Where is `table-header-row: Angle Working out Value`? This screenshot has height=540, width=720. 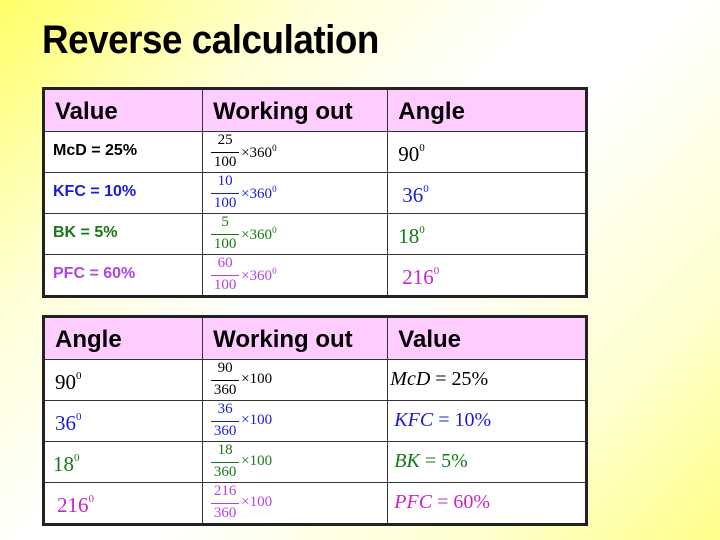 table-header-row: Angle Working out Value is located at coordinates (314, 338).